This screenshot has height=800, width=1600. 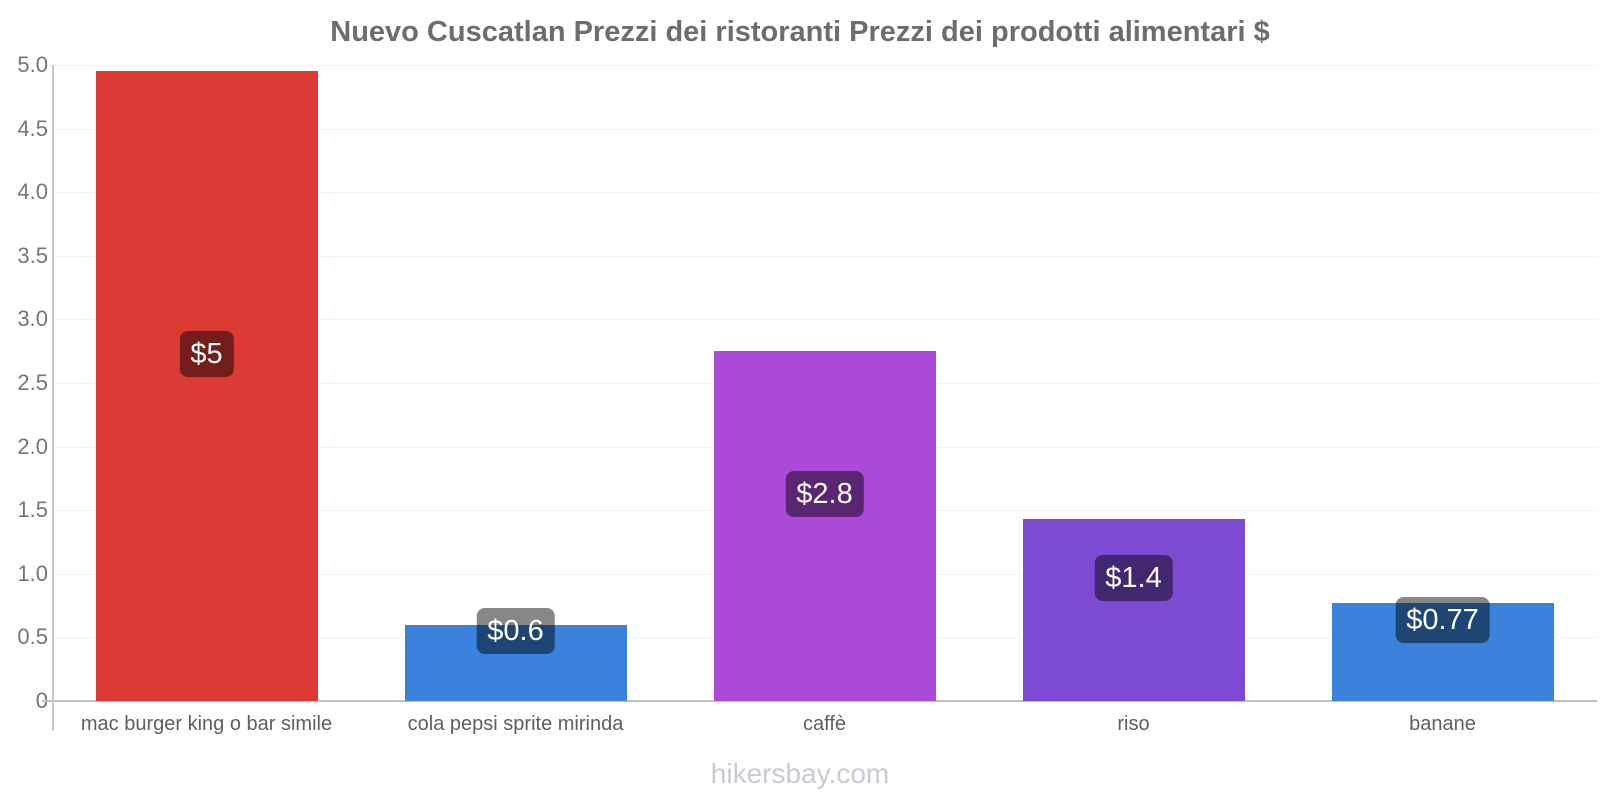 I want to click on y-tick-label: 1.0, so click(x=32, y=573).